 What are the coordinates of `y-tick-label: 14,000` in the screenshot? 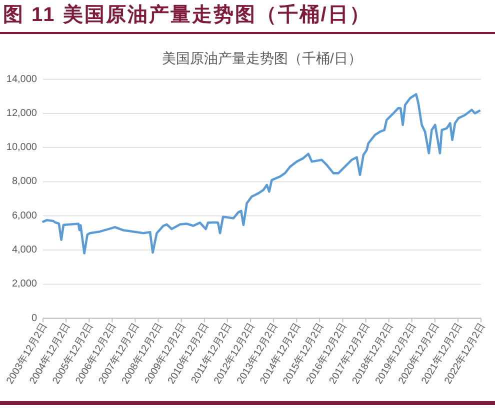 It's located at (22, 79).